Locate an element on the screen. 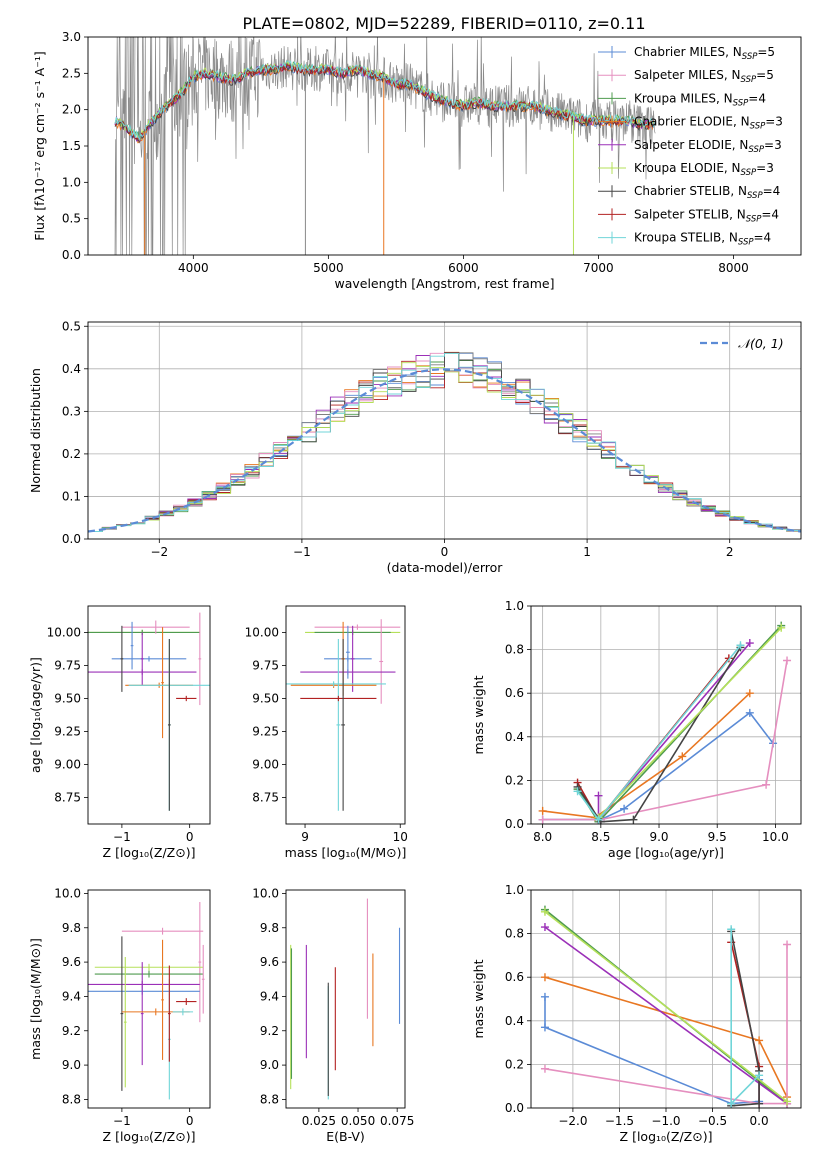 This screenshot has height=1170, width=819. legend-label: Salpeter MILES, NSSP=5 is located at coordinates (704, 76).